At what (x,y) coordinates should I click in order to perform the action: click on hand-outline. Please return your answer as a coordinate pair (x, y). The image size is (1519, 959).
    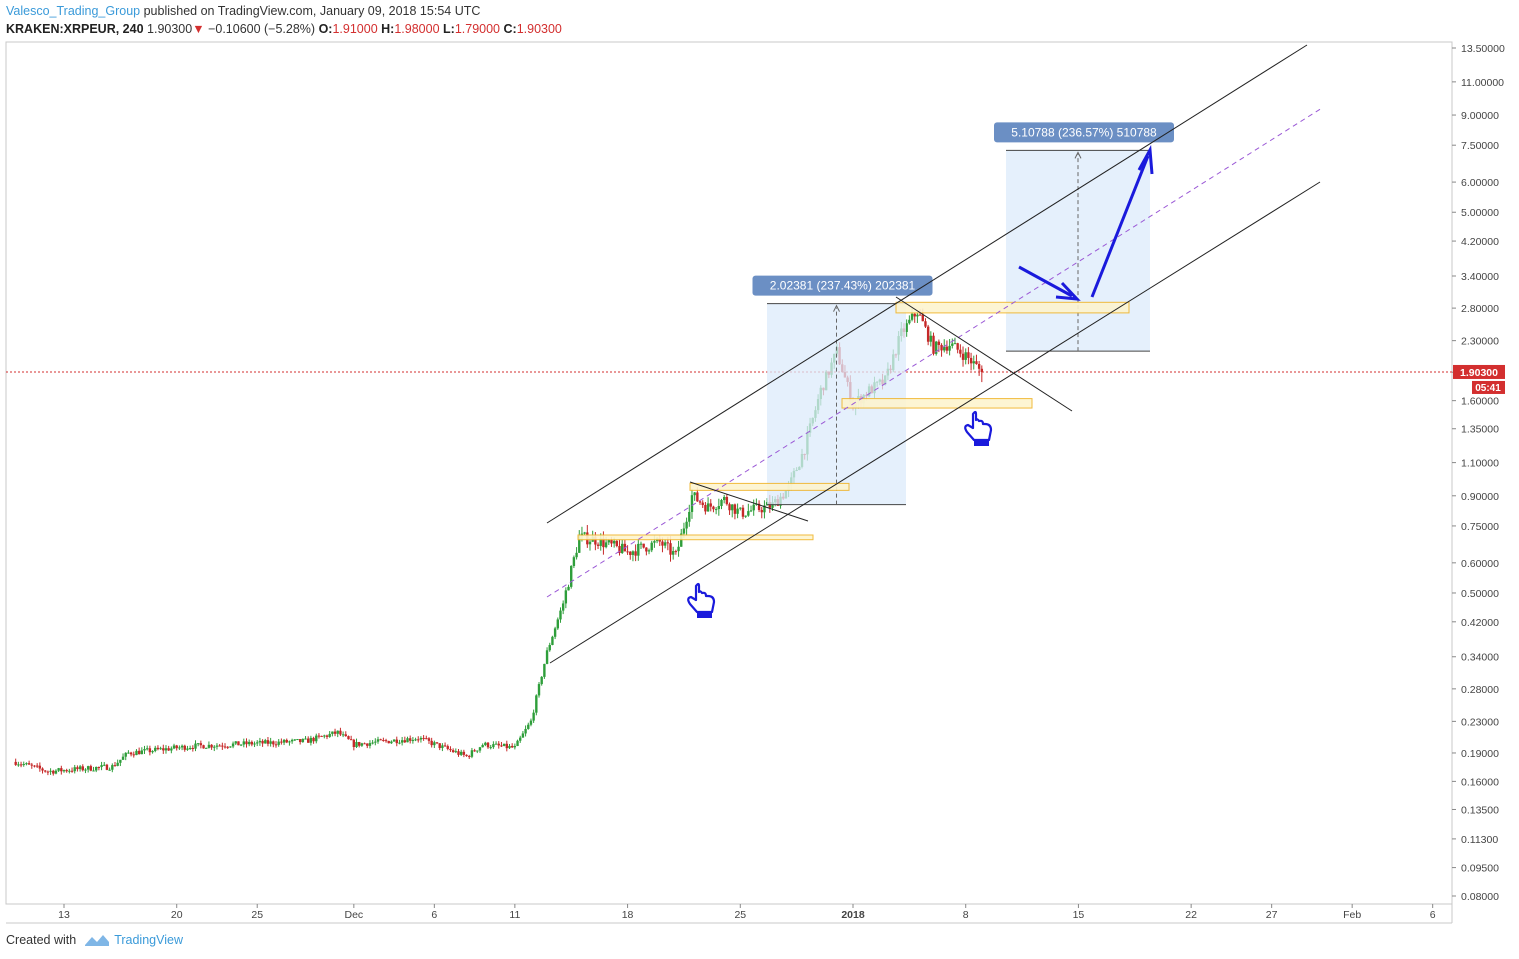
    Looking at the image, I should click on (701, 598).